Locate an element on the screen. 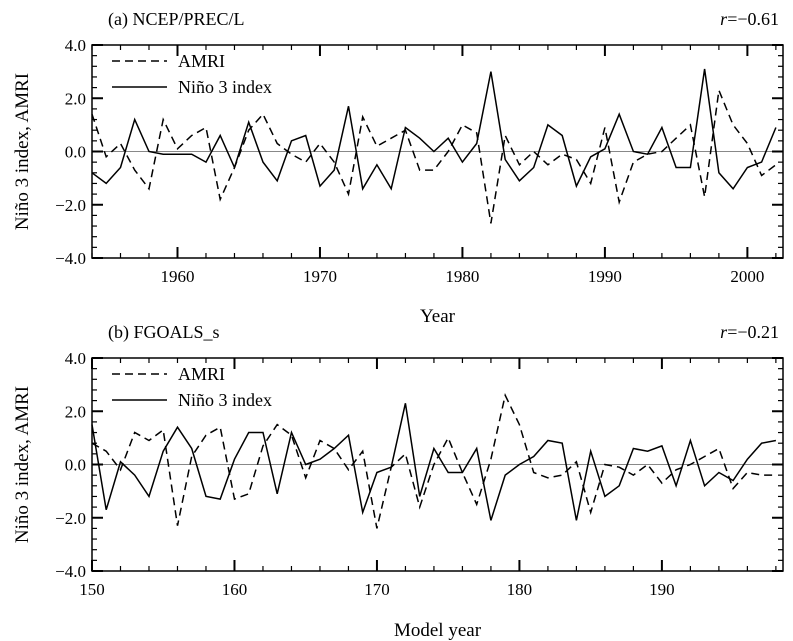 The height and width of the screenshot is (641, 793). panel-title: (b) FGOALS_s is located at coordinates (164, 332).